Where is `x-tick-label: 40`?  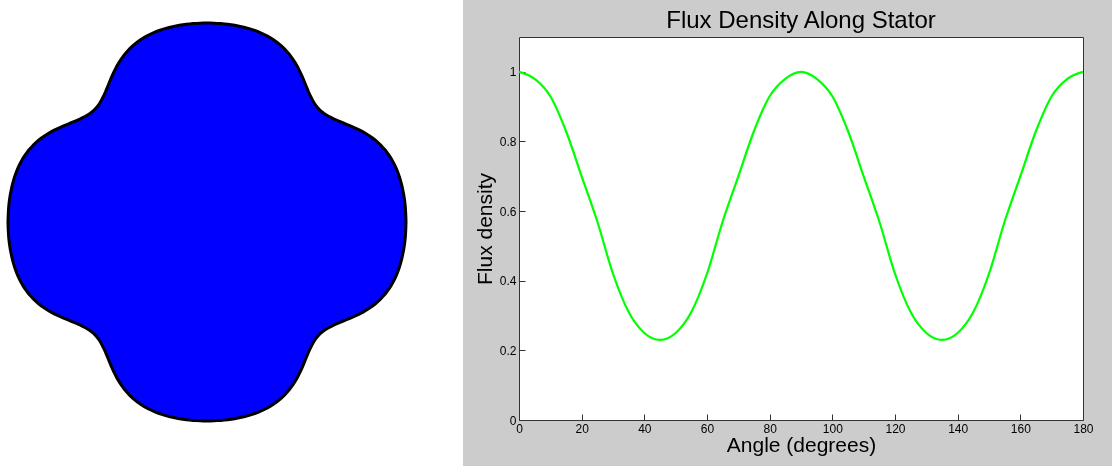
x-tick-label: 40 is located at coordinates (645, 428).